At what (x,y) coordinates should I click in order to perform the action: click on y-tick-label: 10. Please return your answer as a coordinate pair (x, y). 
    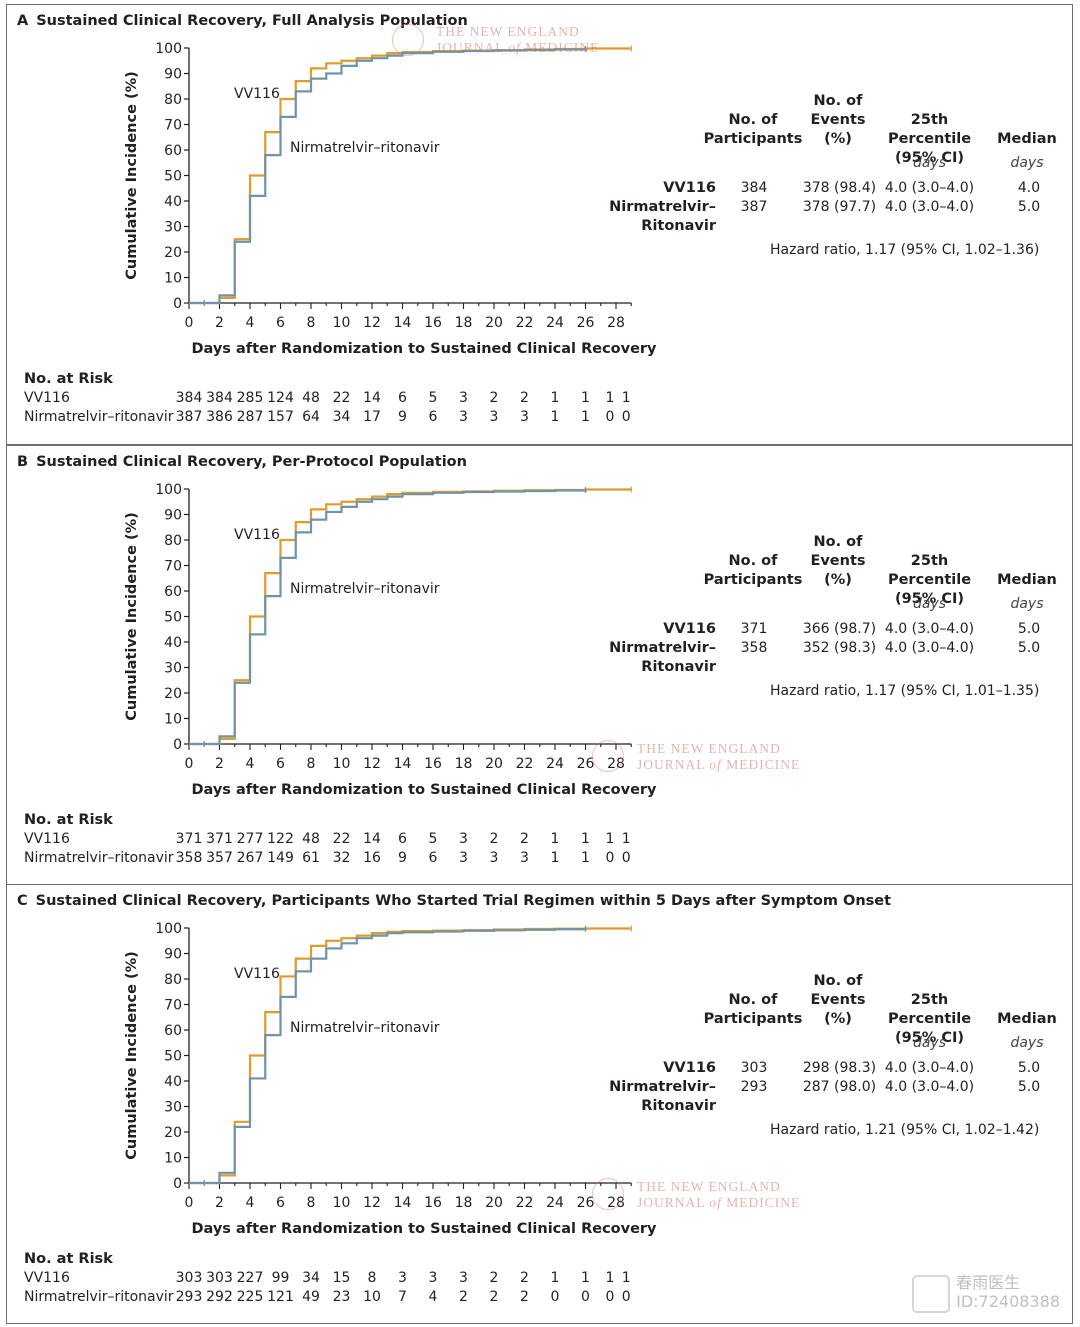
    Looking at the image, I should click on (173, 1159).